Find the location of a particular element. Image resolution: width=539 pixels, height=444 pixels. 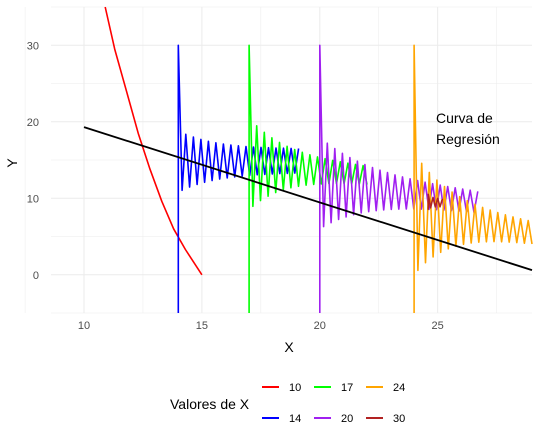

legend: Valores de X 10 14 17 20 24 30 is located at coordinates (287, 403).